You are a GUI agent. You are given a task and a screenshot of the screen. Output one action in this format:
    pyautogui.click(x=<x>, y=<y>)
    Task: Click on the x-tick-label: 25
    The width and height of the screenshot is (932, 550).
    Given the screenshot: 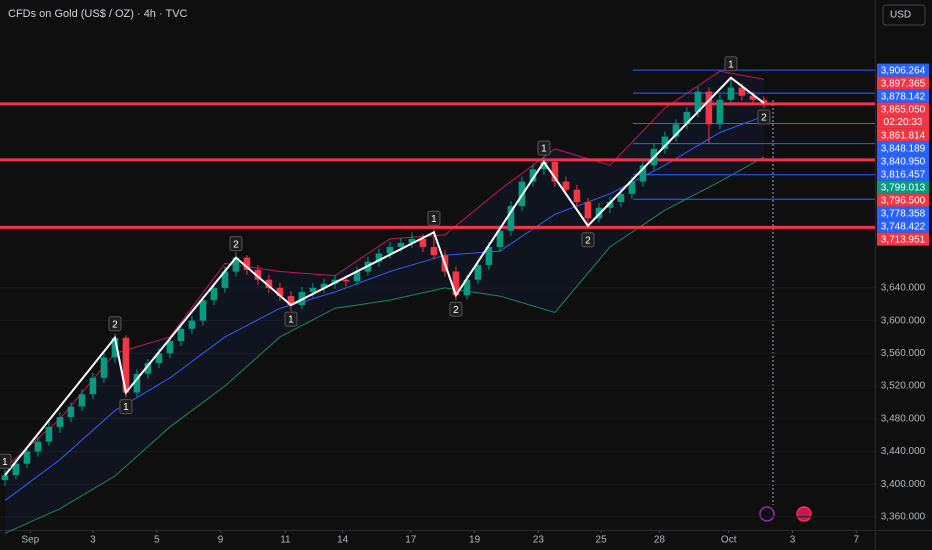 What is the action you would take?
    pyautogui.click(x=602, y=540)
    